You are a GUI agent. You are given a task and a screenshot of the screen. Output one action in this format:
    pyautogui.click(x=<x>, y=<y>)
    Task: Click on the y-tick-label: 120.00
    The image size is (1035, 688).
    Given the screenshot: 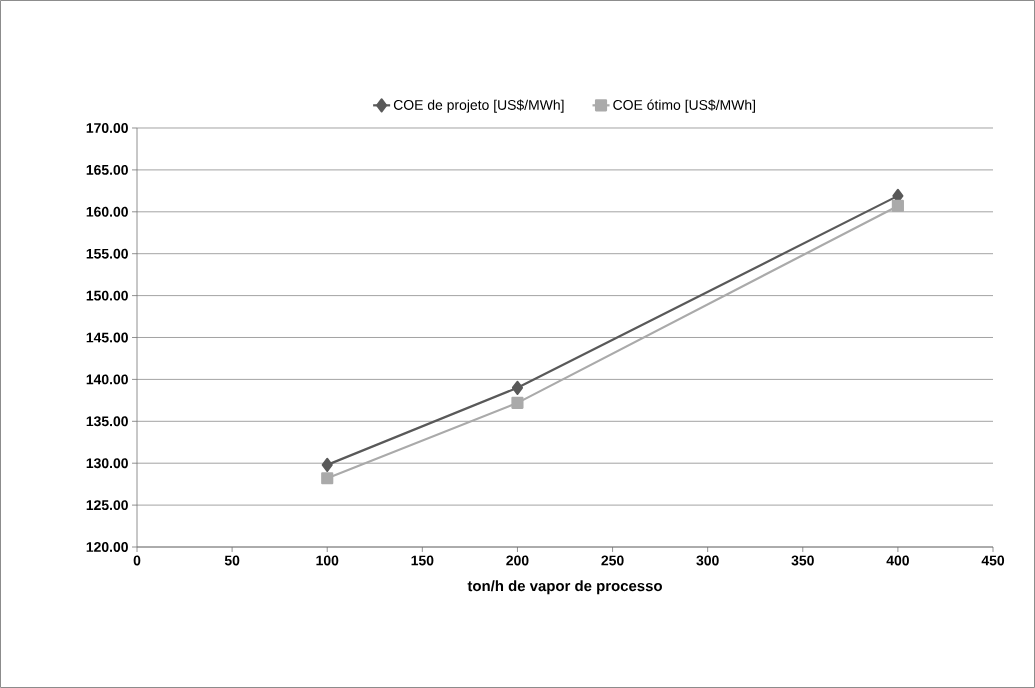 What is the action you would take?
    pyautogui.click(x=107, y=547)
    